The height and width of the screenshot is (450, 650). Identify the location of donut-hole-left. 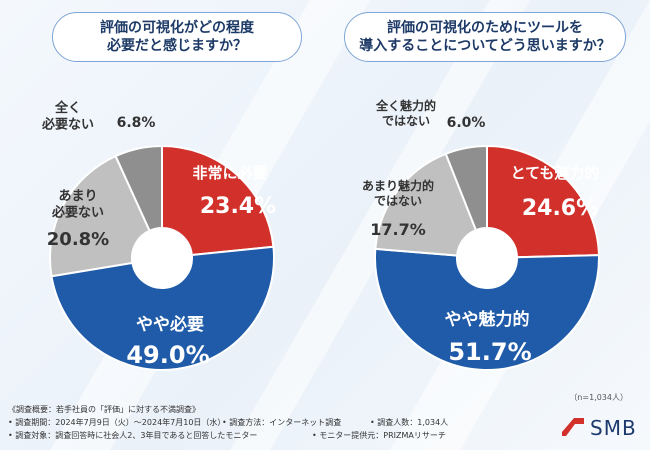
(162, 258).